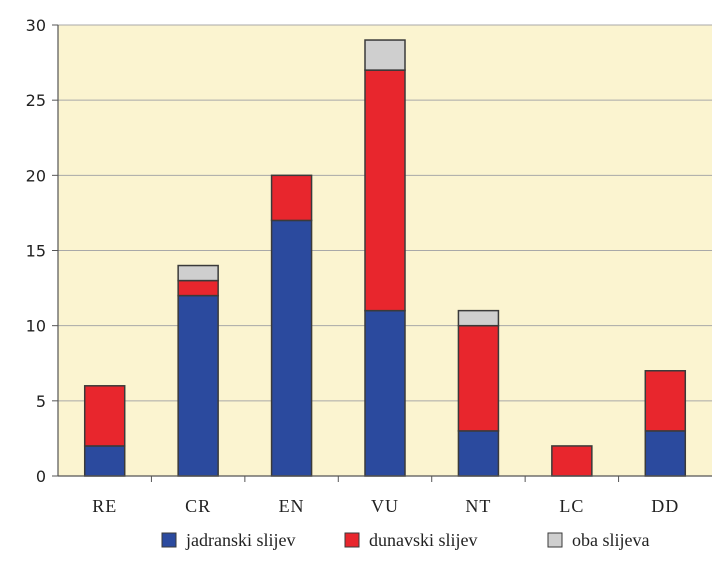 The width and height of the screenshot is (718, 568). I want to click on x-tick-label: NT, so click(478, 506).